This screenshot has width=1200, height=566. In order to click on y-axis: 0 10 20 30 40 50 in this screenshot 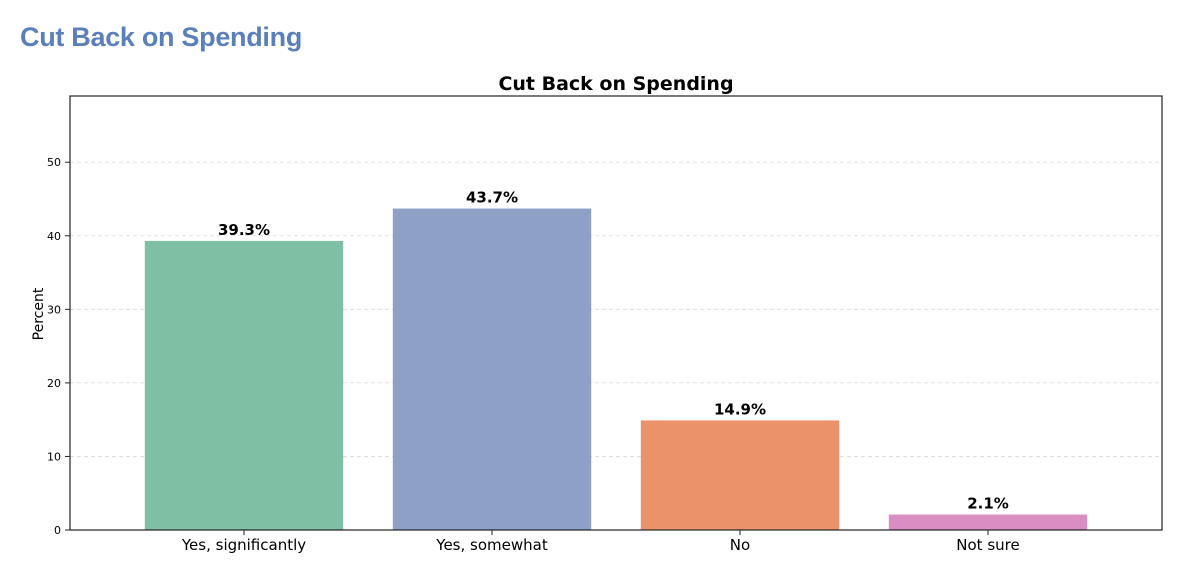, I will do `click(58, 346)`.